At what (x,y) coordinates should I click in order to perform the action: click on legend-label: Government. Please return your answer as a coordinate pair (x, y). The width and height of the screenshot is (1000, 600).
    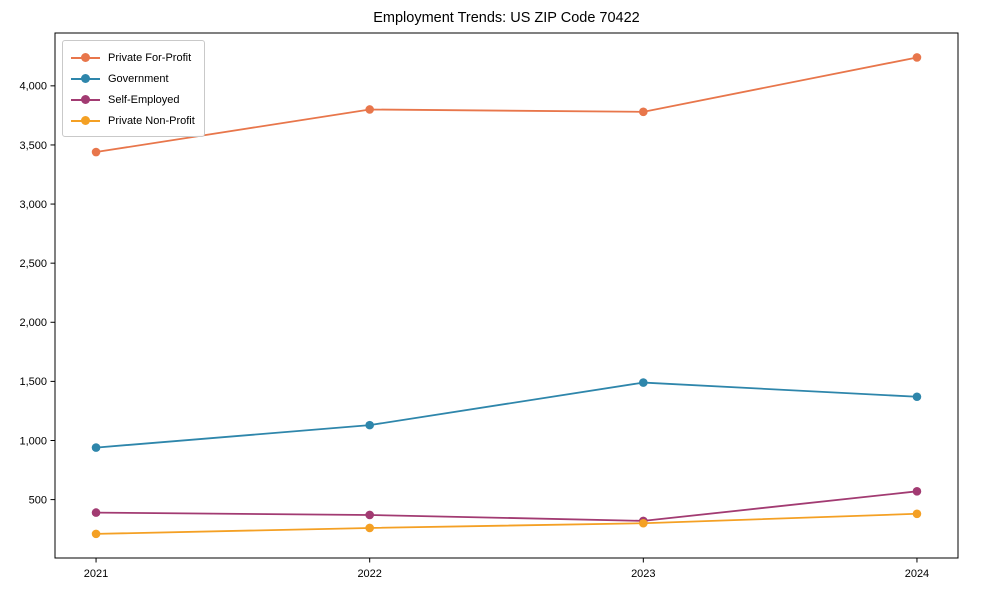
    Looking at the image, I should click on (138, 78).